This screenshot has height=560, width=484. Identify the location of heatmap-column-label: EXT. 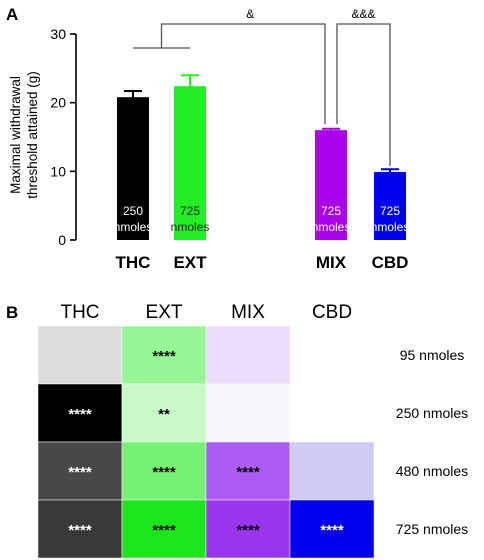
(164, 312).